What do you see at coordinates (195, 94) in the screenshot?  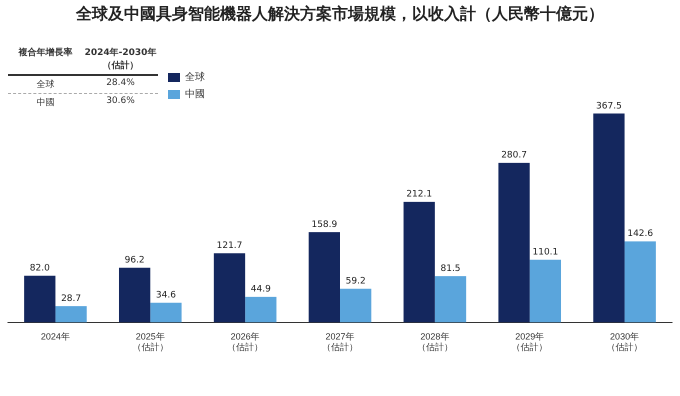 I see `legend-label: 中國` at bounding box center [195, 94].